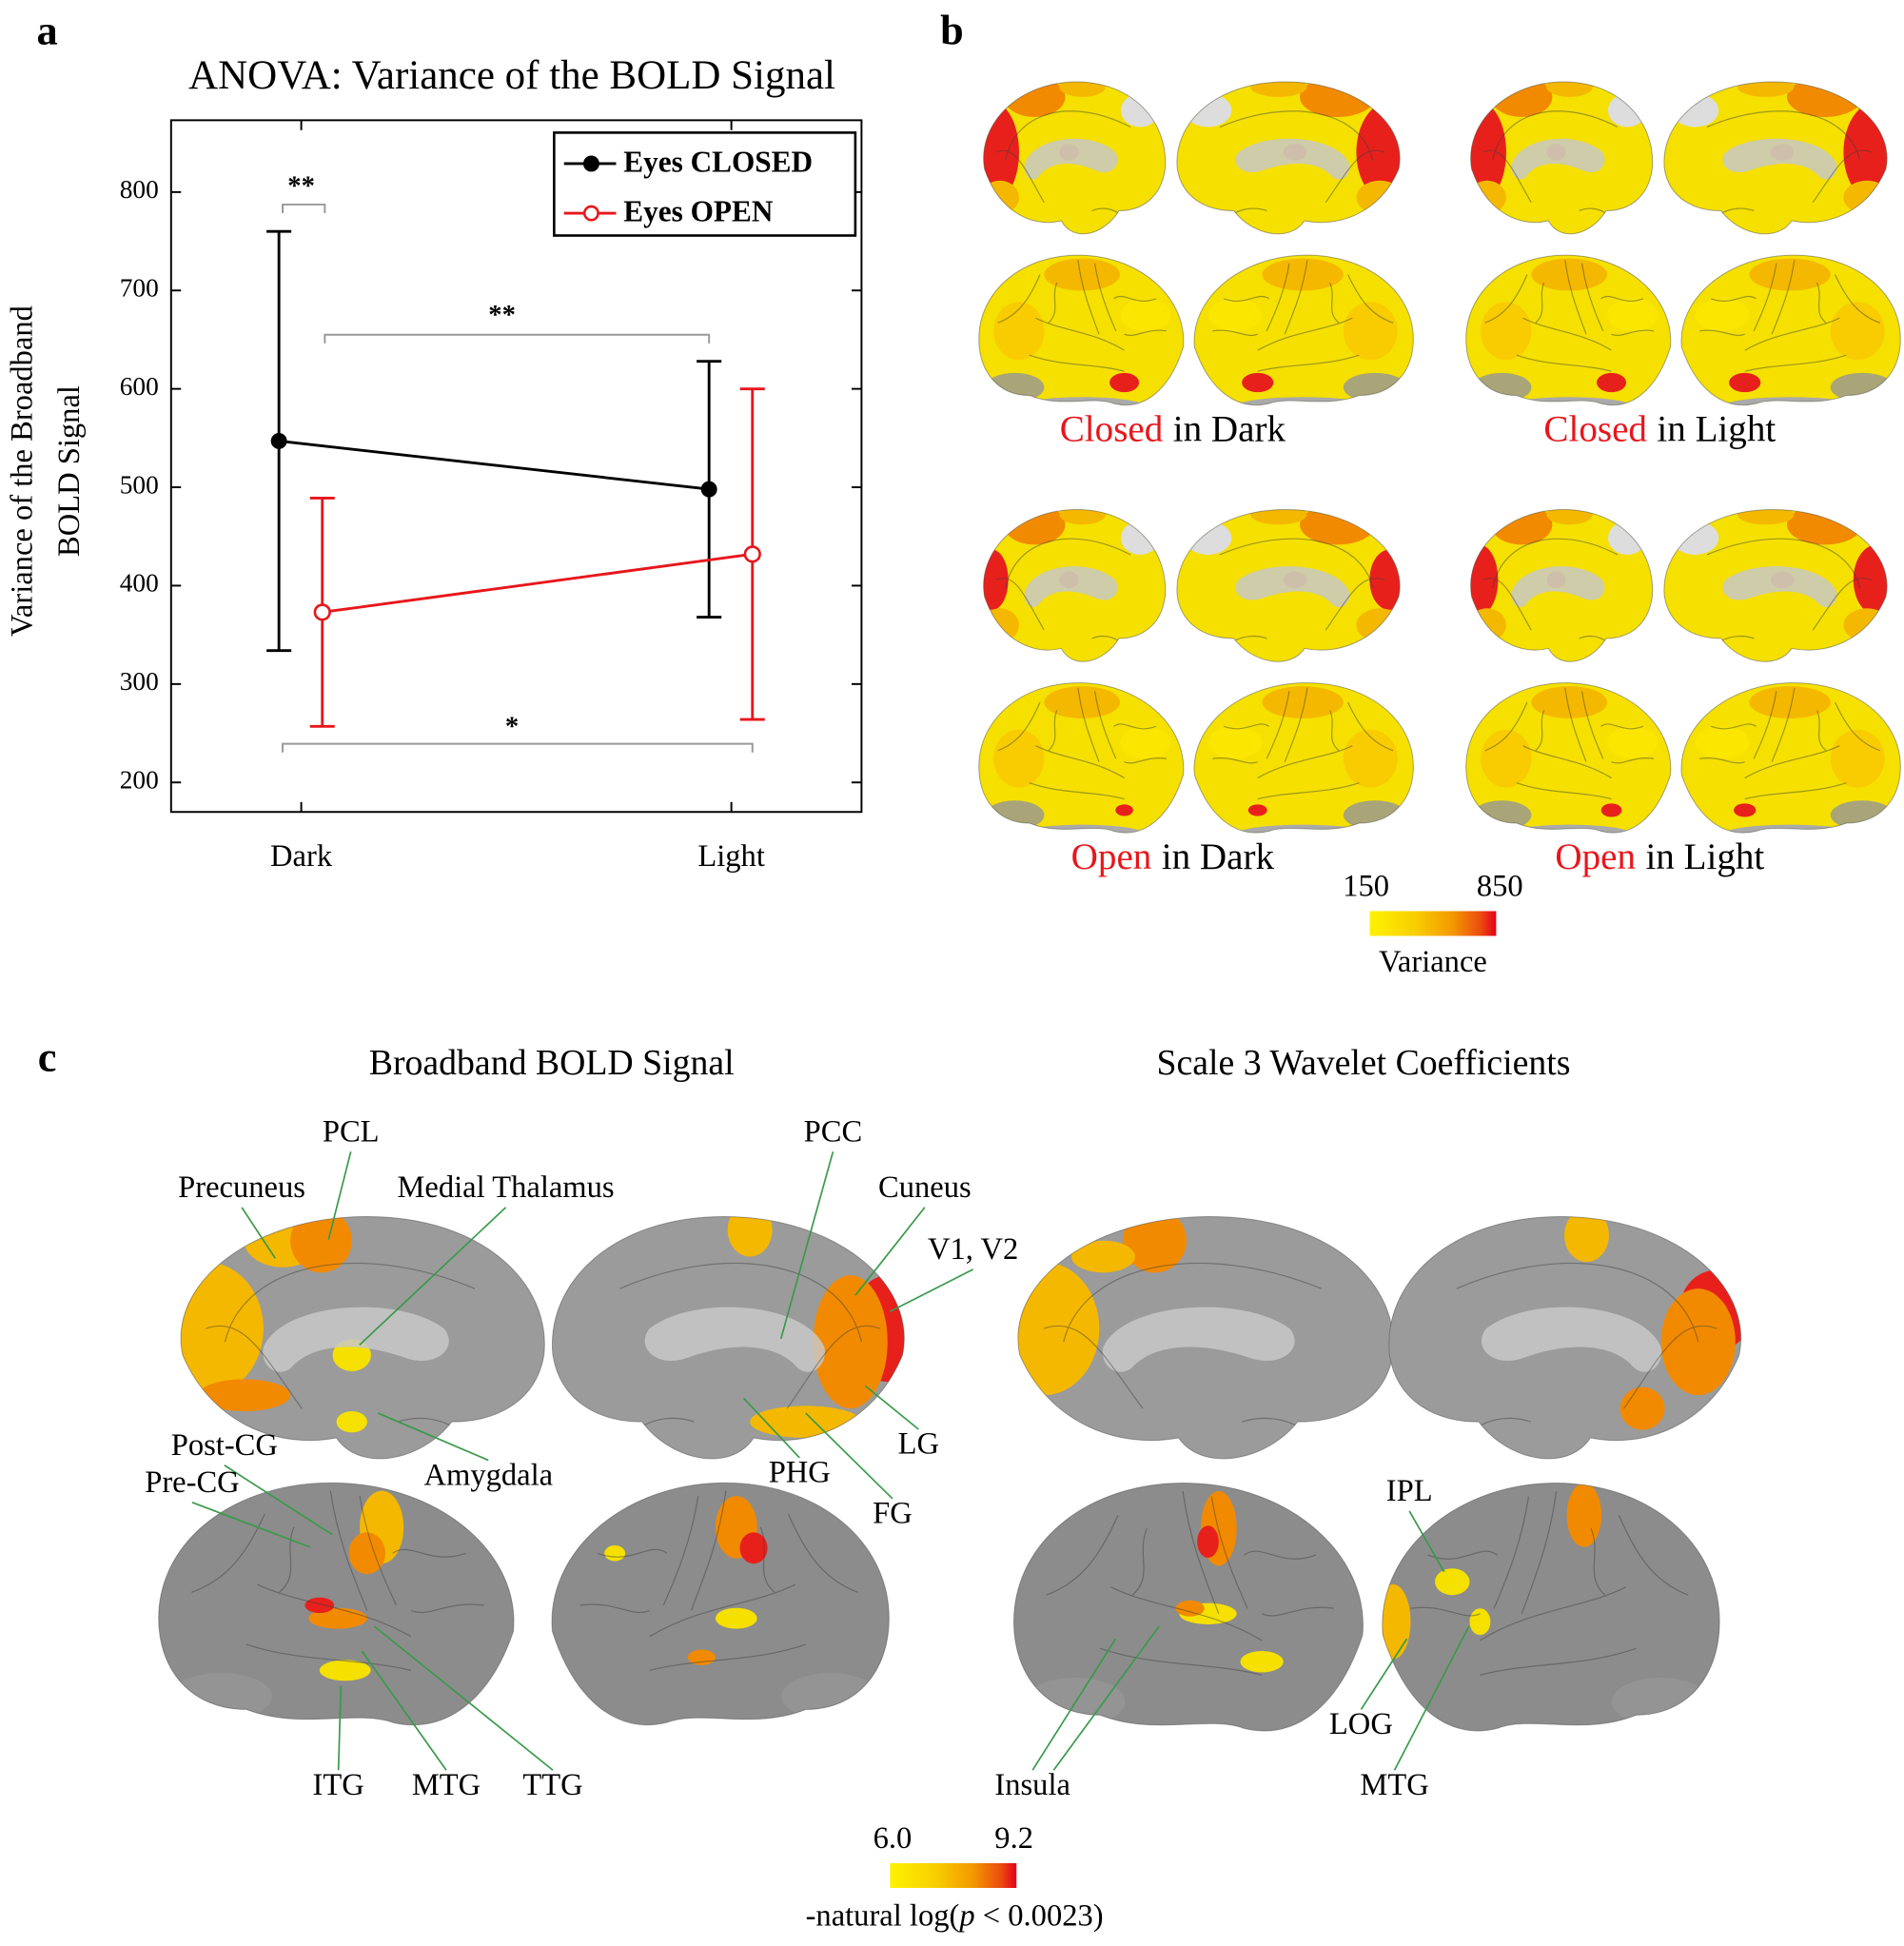  I want to click on y-tick-label: 300, so click(139, 681).